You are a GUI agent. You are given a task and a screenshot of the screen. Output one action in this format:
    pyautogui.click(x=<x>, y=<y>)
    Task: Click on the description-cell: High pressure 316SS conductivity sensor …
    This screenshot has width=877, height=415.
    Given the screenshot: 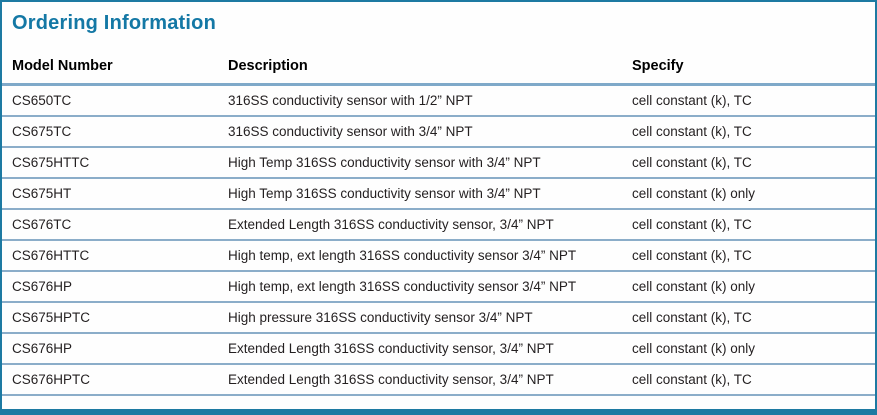 What is the action you would take?
    pyautogui.click(x=430, y=318)
    